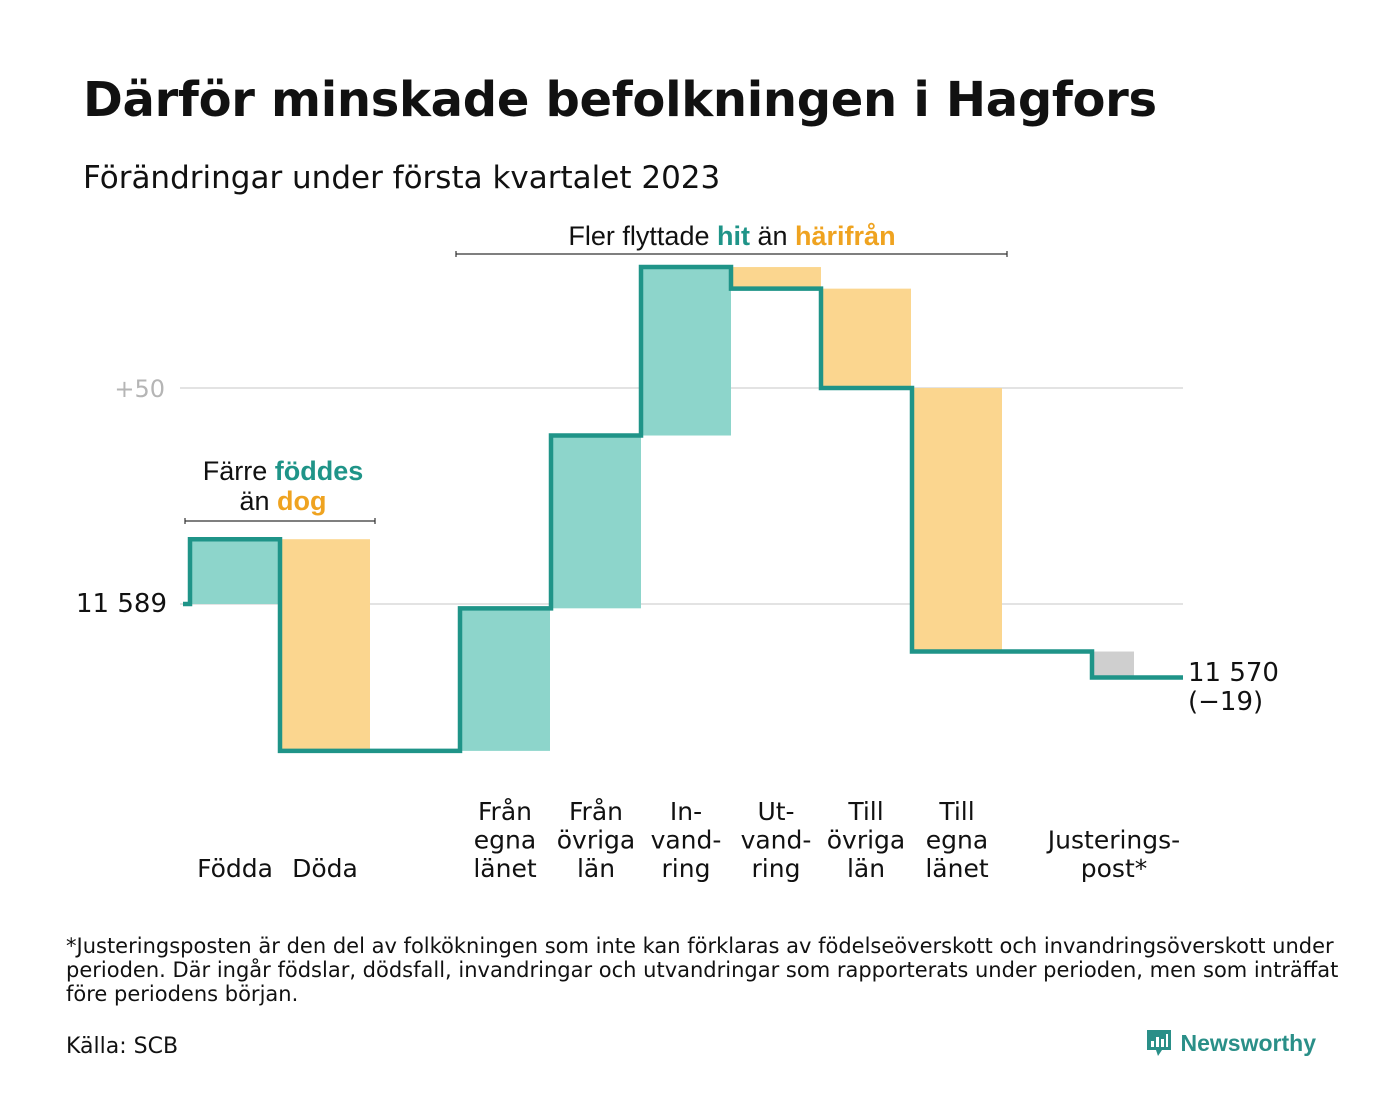 Image resolution: width=1400 pixels, height=1120 pixels. Describe the element at coordinates (302, 501) in the screenshot. I see `annotation-highlight-died: dog` at that location.